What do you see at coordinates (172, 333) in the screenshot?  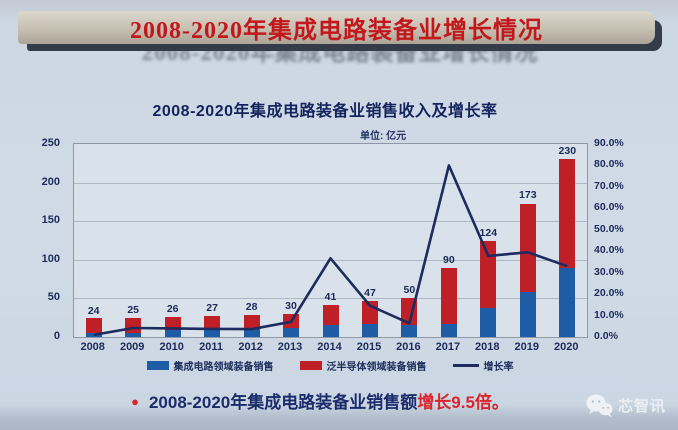 I see `bar-2010-ic-segment` at bounding box center [172, 333].